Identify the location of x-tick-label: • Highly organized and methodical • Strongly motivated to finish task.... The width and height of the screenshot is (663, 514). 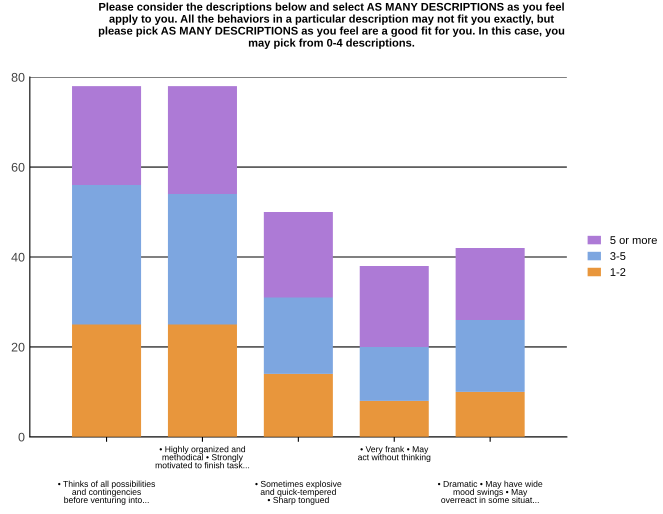
(203, 457).